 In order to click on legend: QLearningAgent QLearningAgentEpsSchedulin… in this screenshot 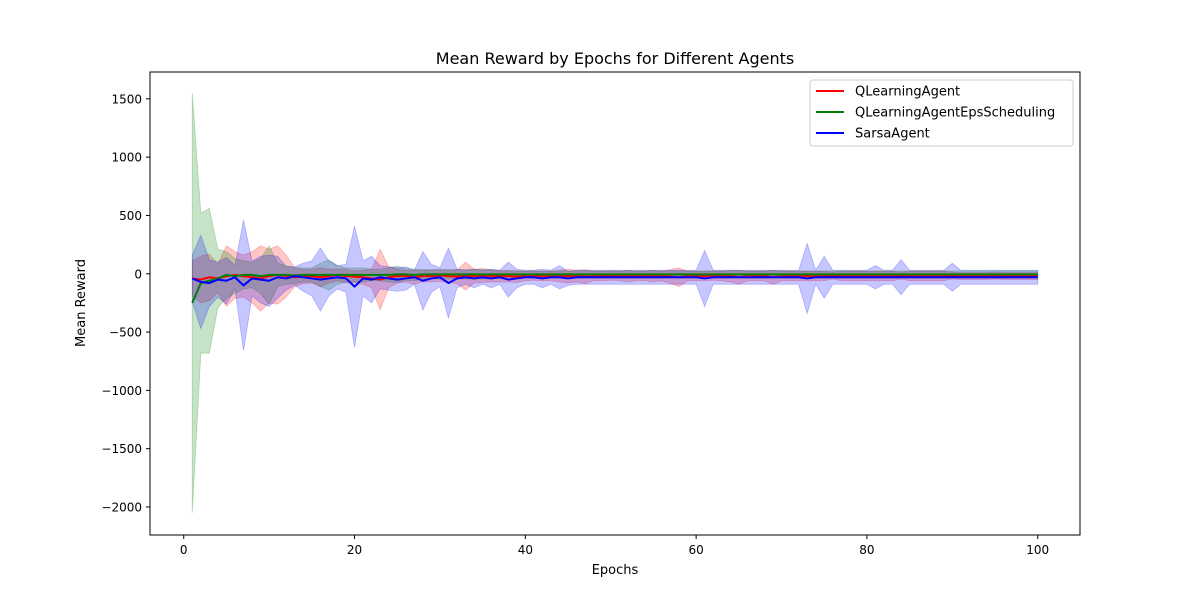, I will do `click(941, 113)`.